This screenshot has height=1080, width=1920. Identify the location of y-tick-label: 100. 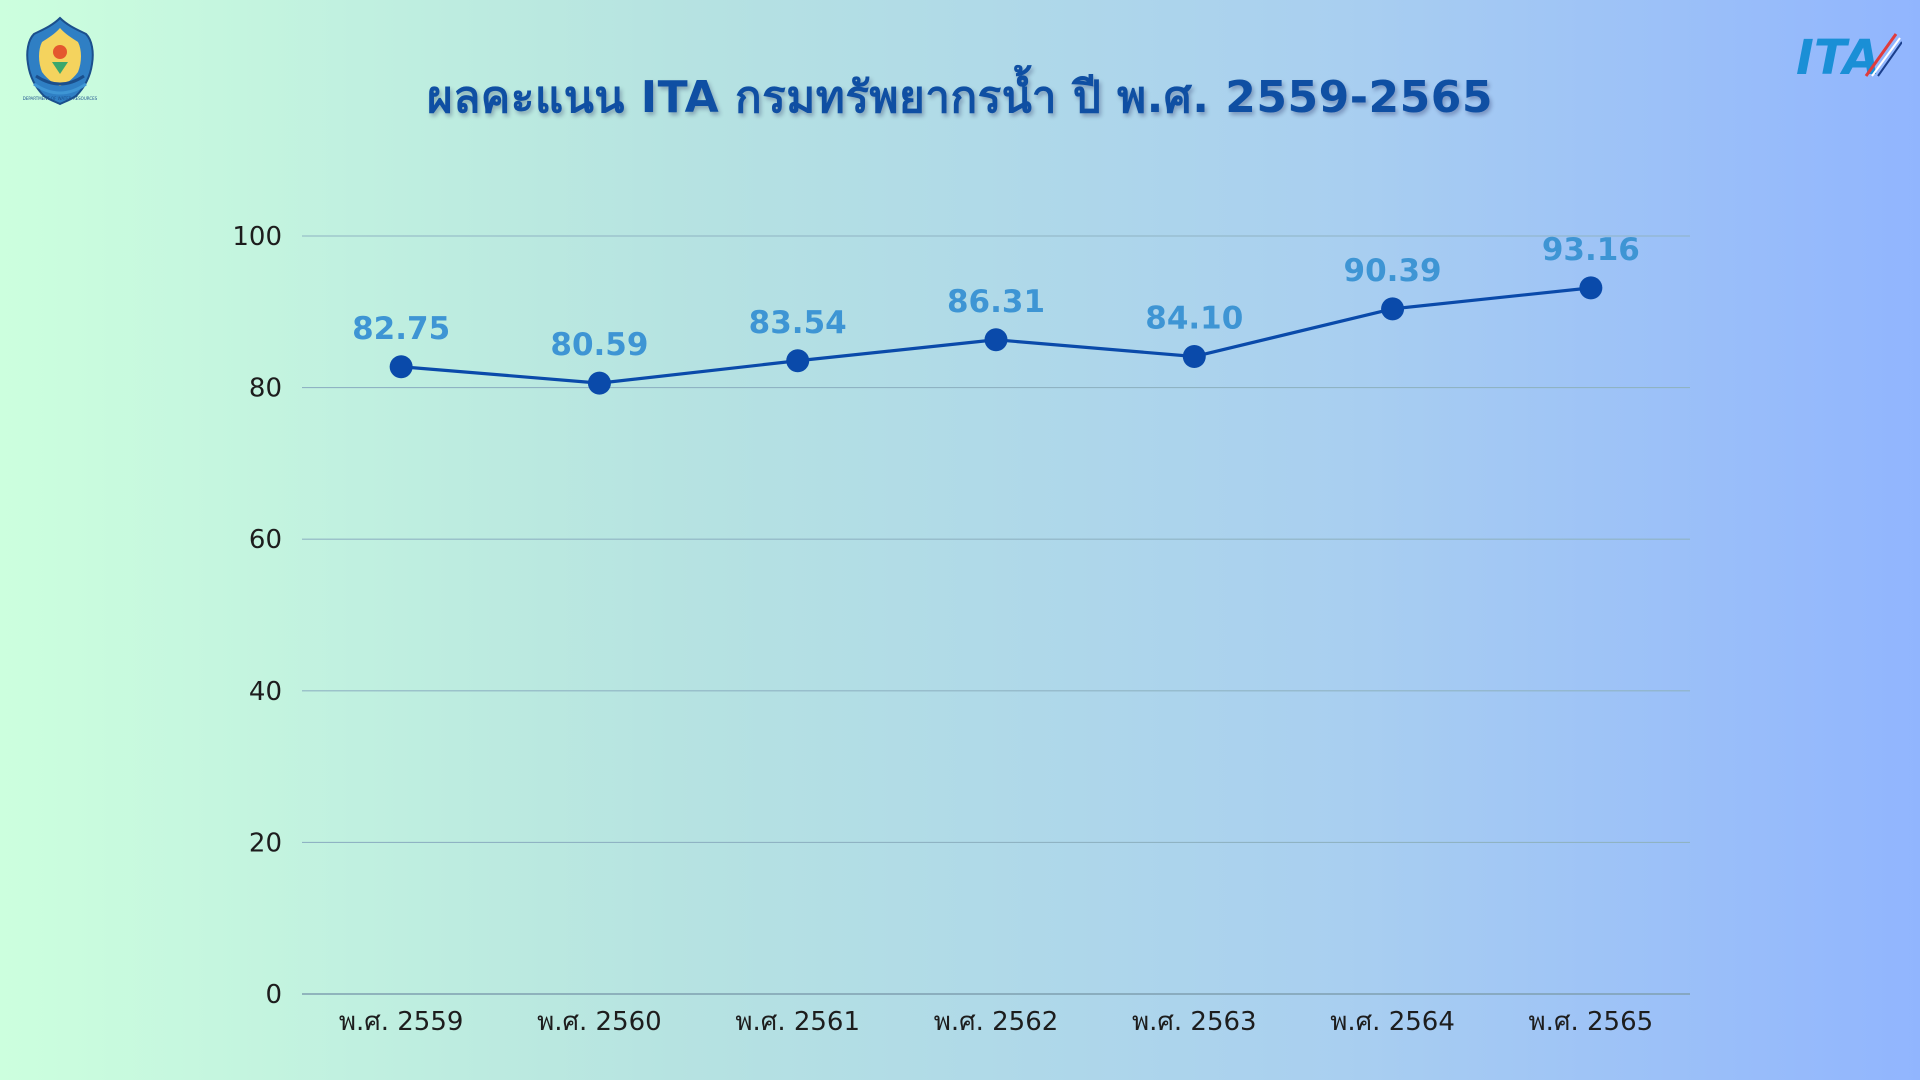
(257, 237).